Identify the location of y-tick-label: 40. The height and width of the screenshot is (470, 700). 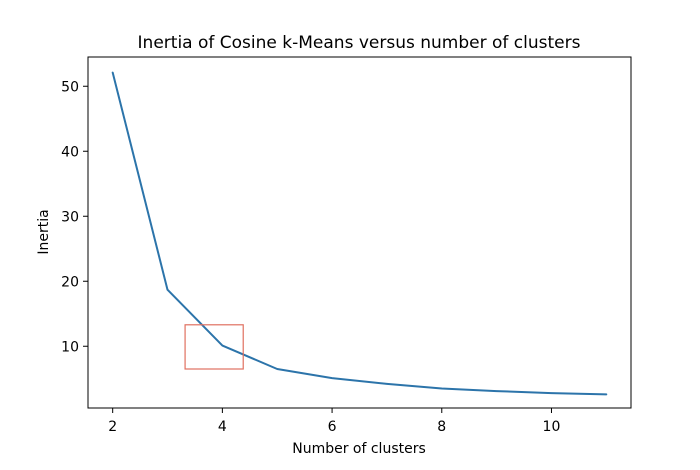
(70, 152).